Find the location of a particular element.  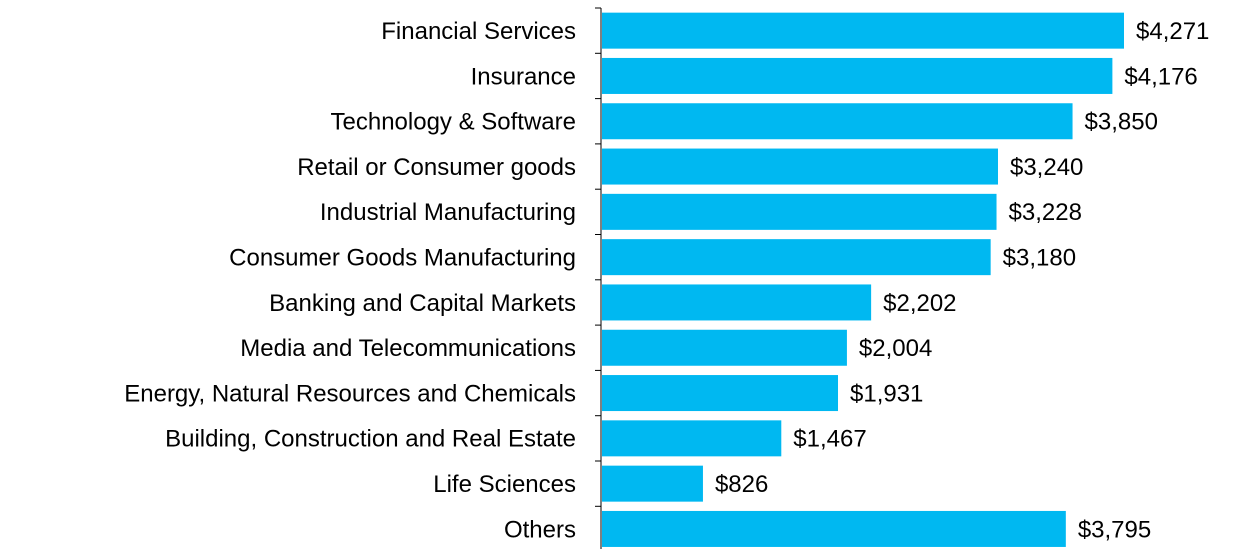

category-label: Others is located at coordinates (540, 529).